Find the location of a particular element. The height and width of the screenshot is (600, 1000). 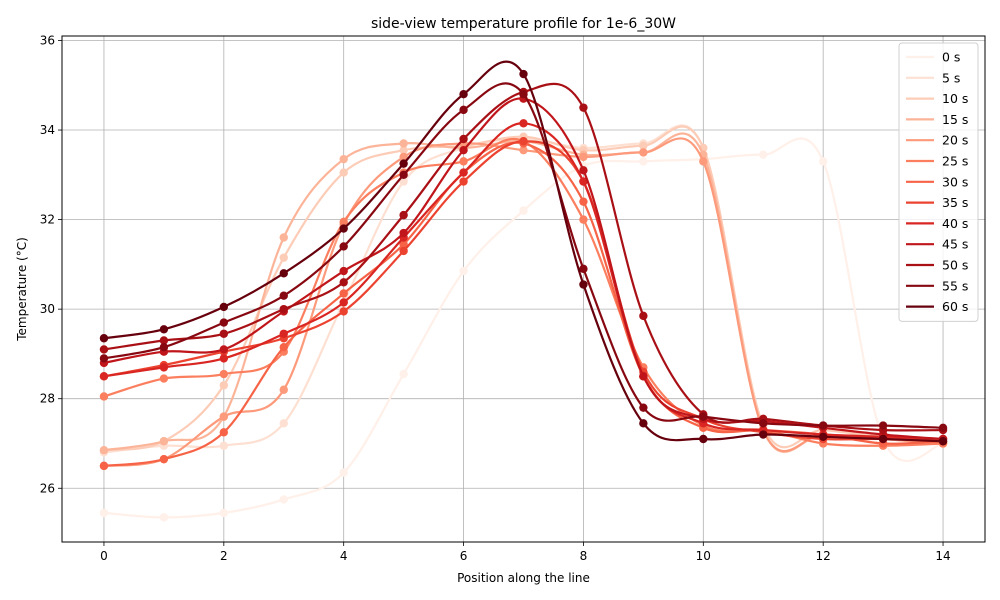

legend-box is located at coordinates (938, 182).